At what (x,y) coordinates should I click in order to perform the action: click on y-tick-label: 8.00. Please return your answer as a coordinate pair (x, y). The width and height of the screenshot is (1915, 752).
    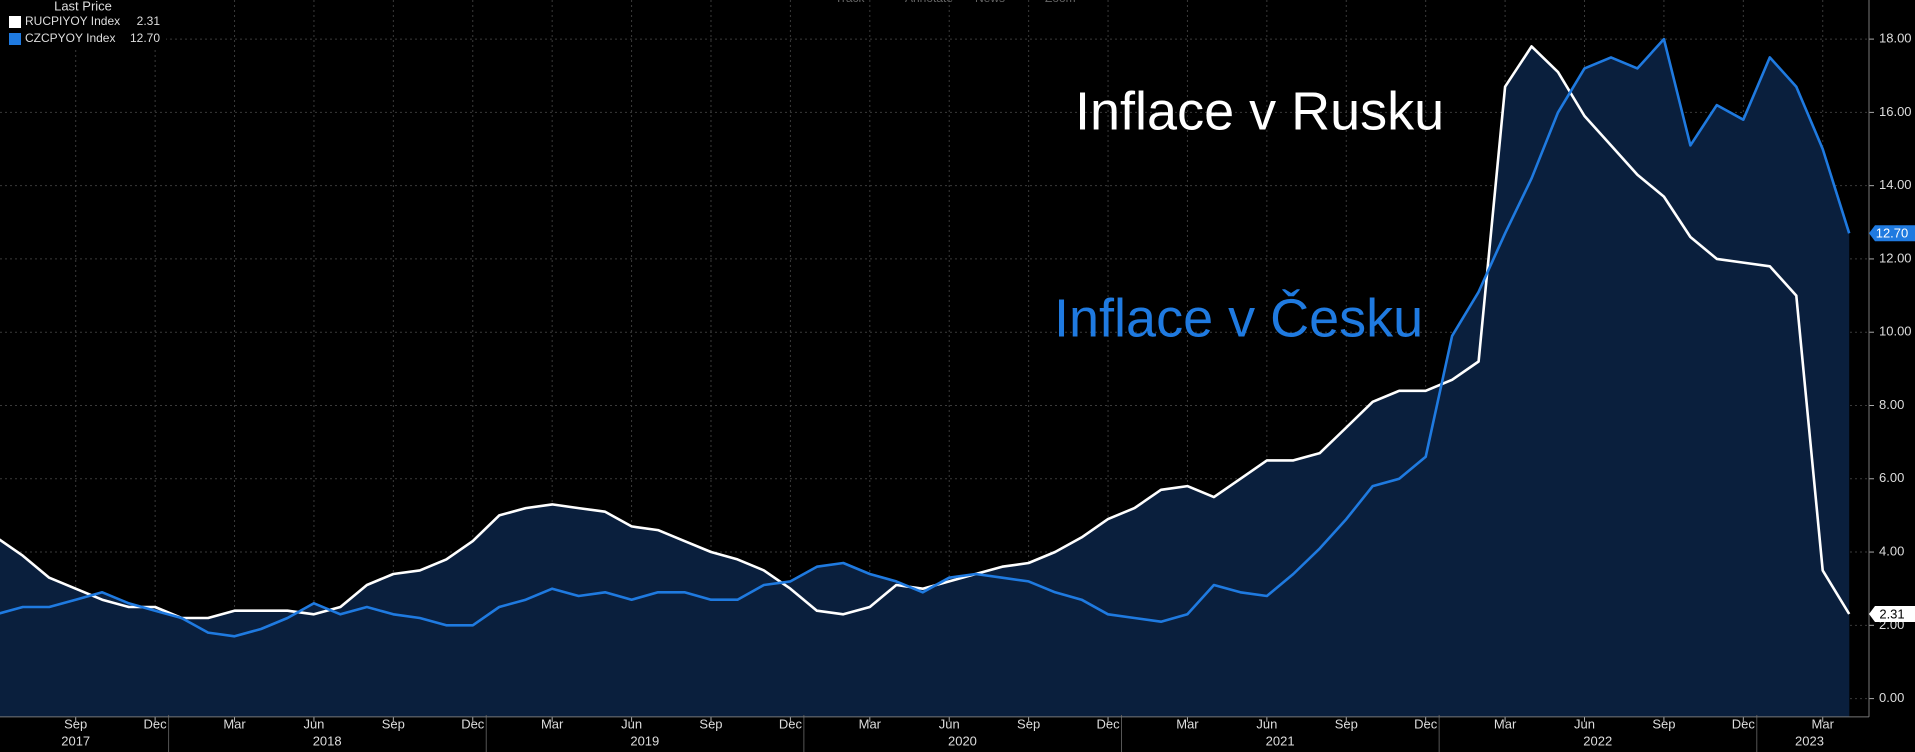
    Looking at the image, I should click on (1891, 404).